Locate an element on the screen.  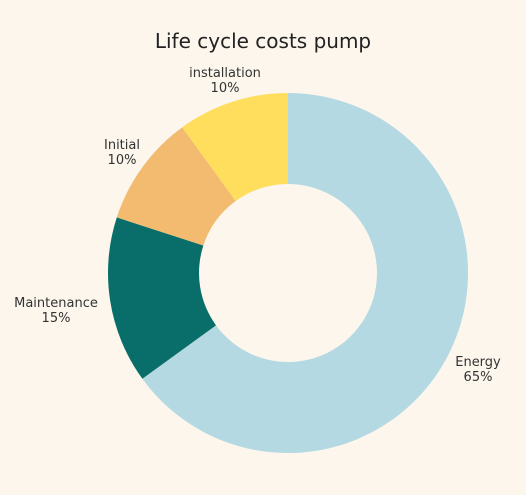
slice-label-installation: installation 10% is located at coordinates (225, 81).